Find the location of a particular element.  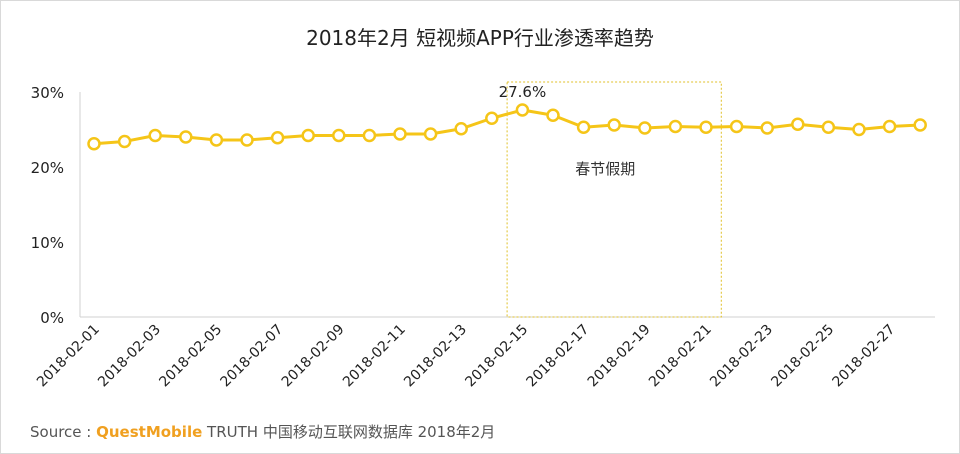

x-tick-label: 2018-02-09 is located at coordinates (313, 356).